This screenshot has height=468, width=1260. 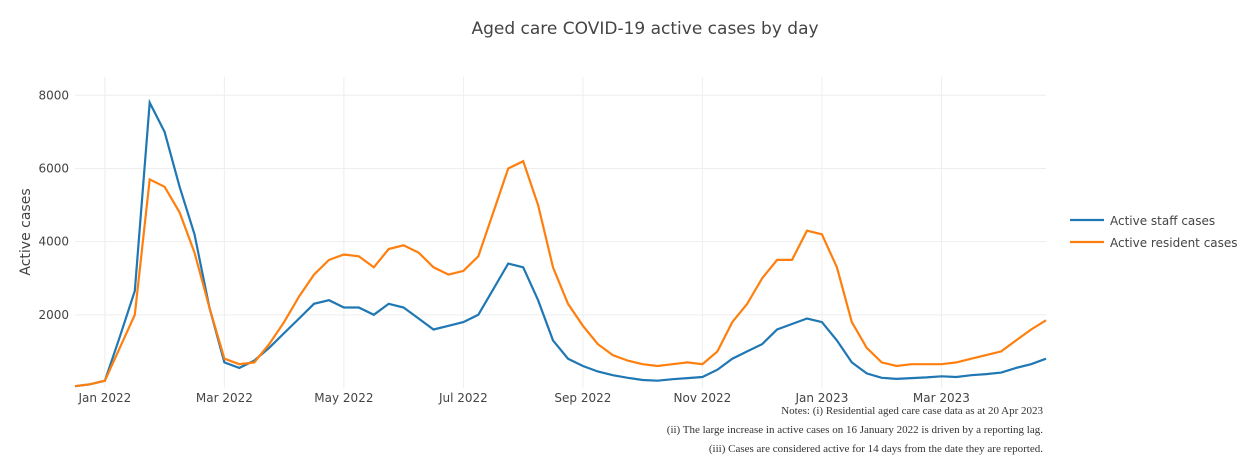 What do you see at coordinates (941, 398) in the screenshot?
I see `x-tick-label: Mar 2023` at bounding box center [941, 398].